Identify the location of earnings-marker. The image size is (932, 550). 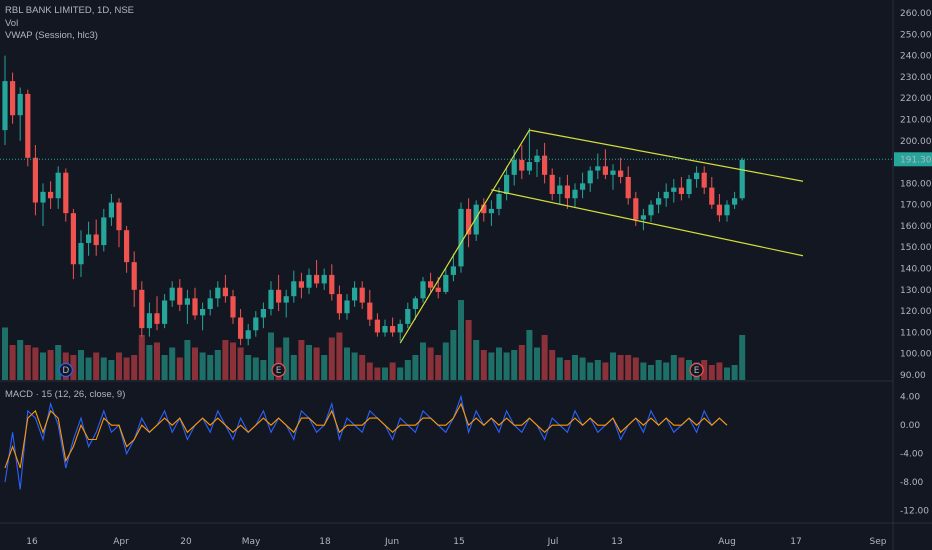
(696, 370).